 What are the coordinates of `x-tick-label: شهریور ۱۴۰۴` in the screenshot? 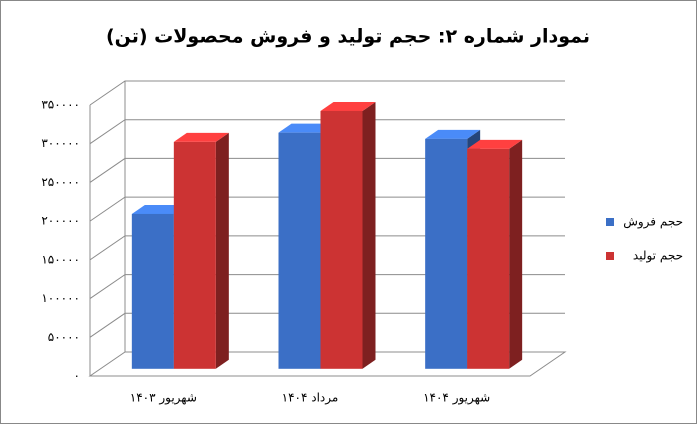 It's located at (456, 398).